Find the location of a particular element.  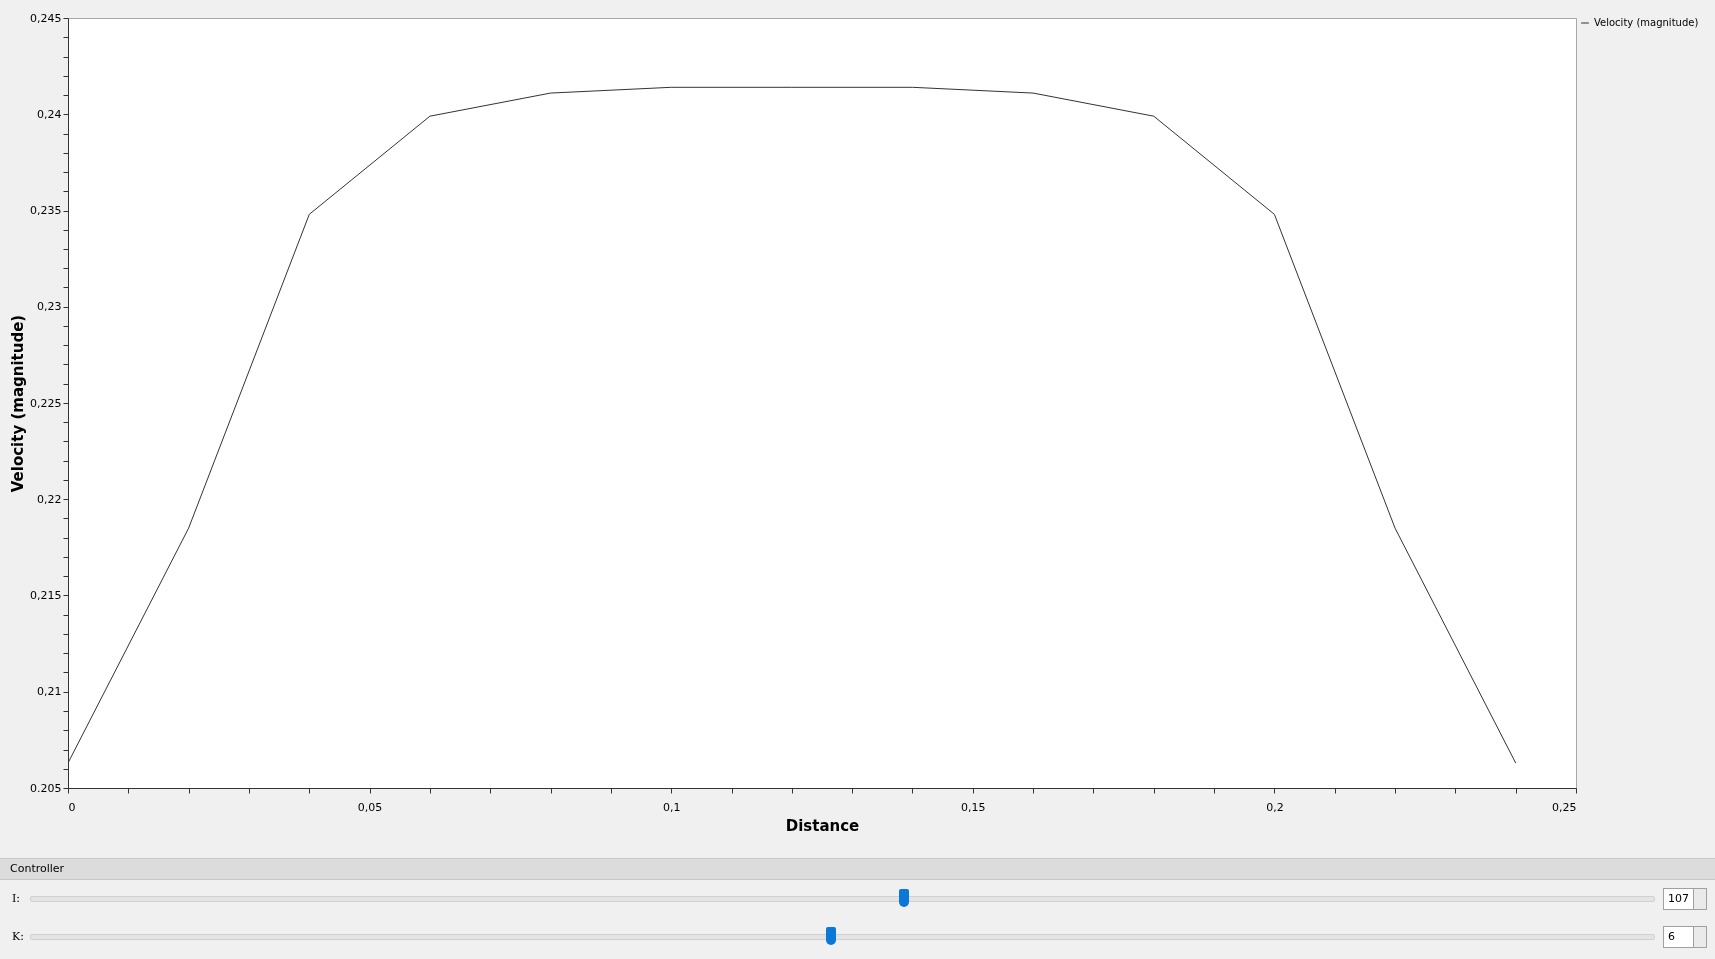

x-tick-label: 0,25 is located at coordinates (1564, 807).